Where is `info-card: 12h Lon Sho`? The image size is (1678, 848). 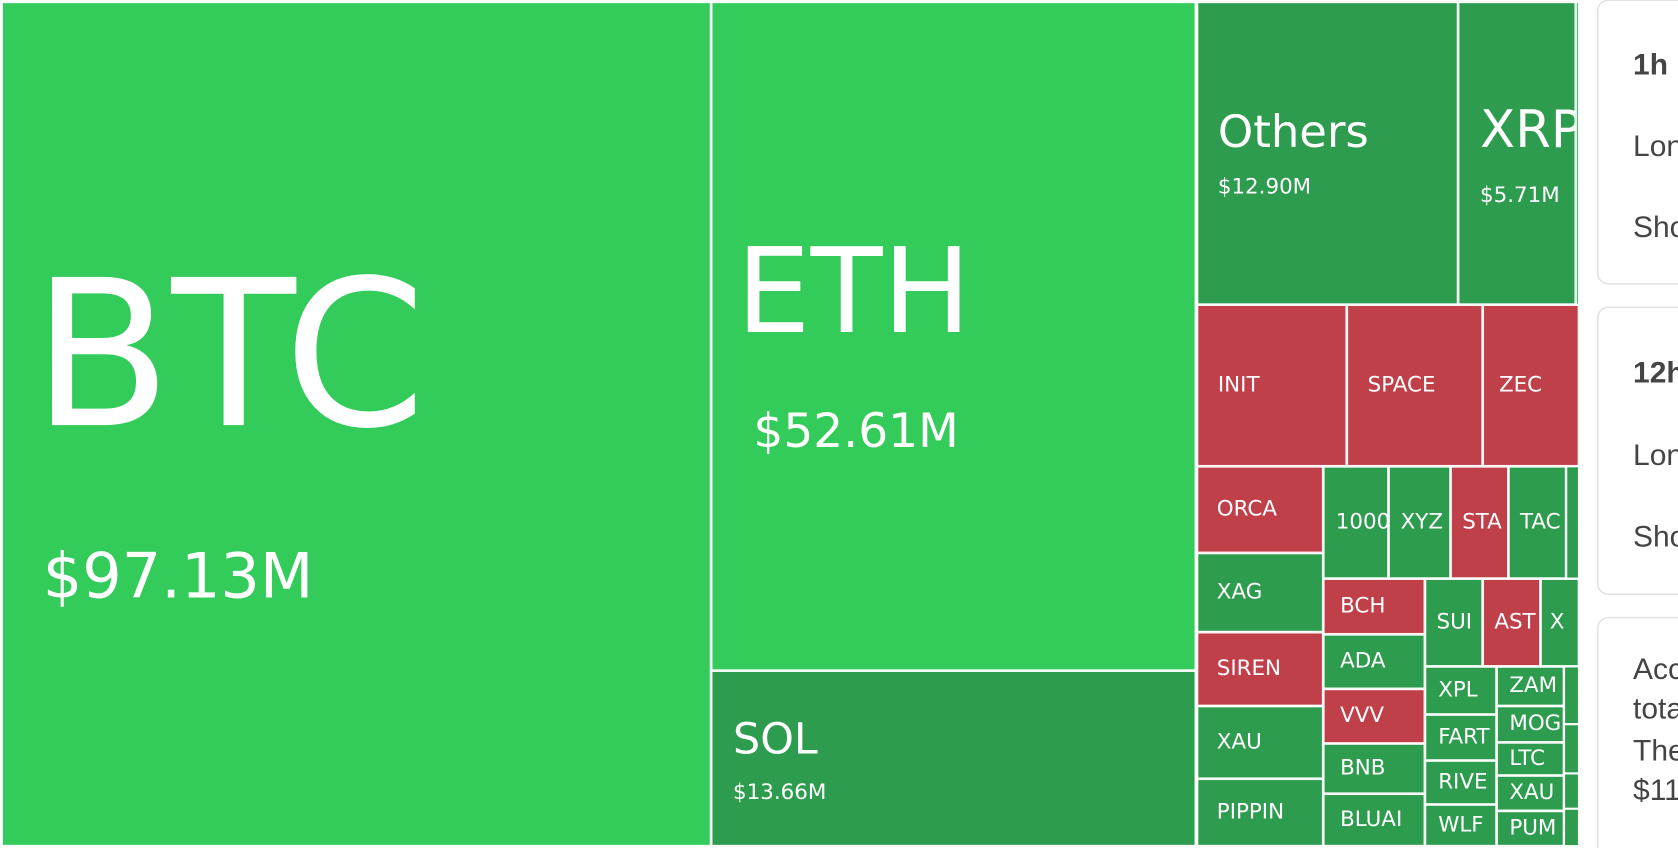
info-card: 12h Lon Sho is located at coordinates (1637, 450).